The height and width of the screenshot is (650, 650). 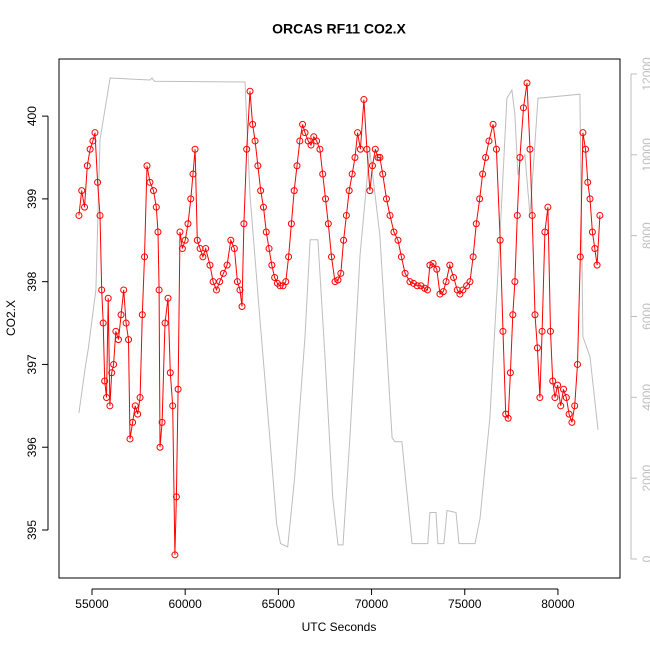 What do you see at coordinates (645, 235) in the screenshot?
I see `y2-tick-label: 8000` at bounding box center [645, 235].